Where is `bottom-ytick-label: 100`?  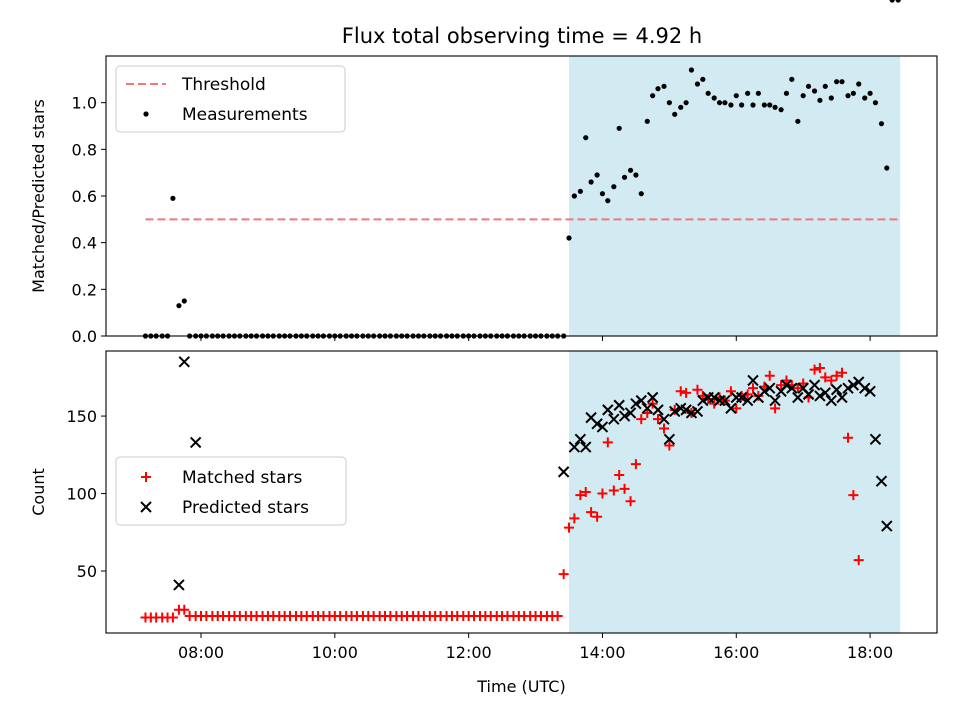
bottom-ytick-label: 100 is located at coordinates (81, 494).